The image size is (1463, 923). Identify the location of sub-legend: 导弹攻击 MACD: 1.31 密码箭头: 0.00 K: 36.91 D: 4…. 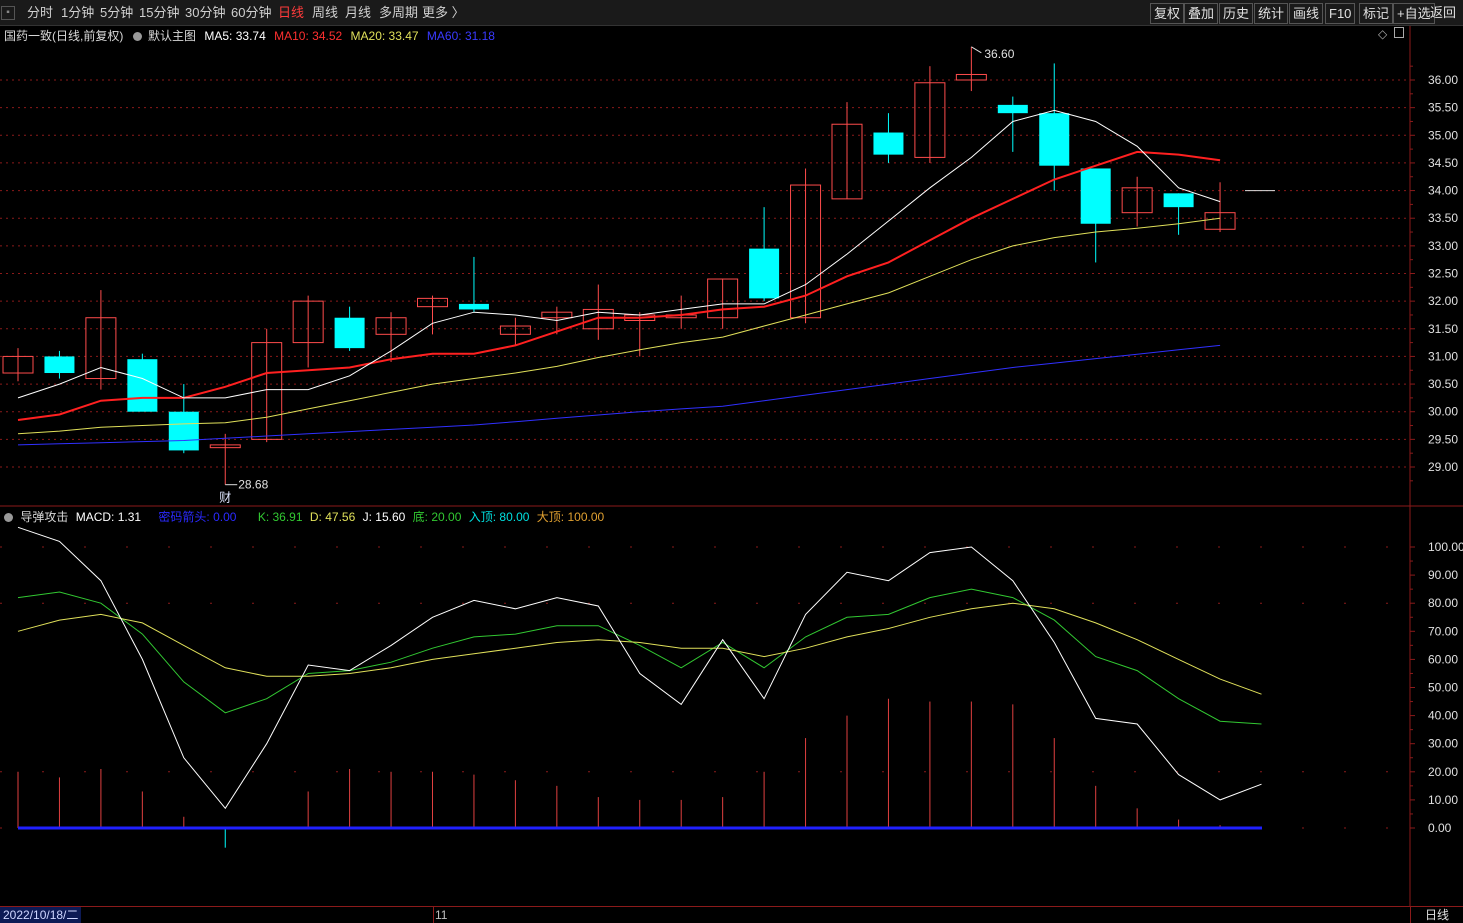
(304, 516).